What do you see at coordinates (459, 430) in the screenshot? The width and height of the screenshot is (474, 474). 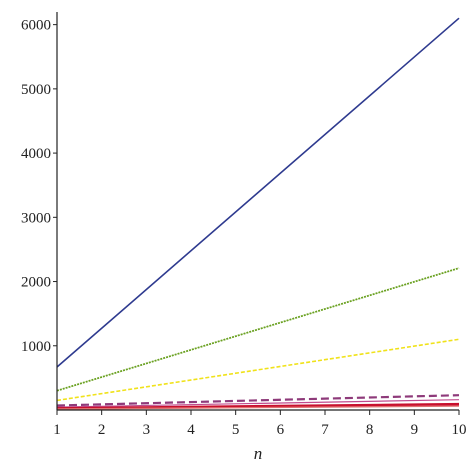 I see `x-tick-label-10: 10` at bounding box center [459, 430].